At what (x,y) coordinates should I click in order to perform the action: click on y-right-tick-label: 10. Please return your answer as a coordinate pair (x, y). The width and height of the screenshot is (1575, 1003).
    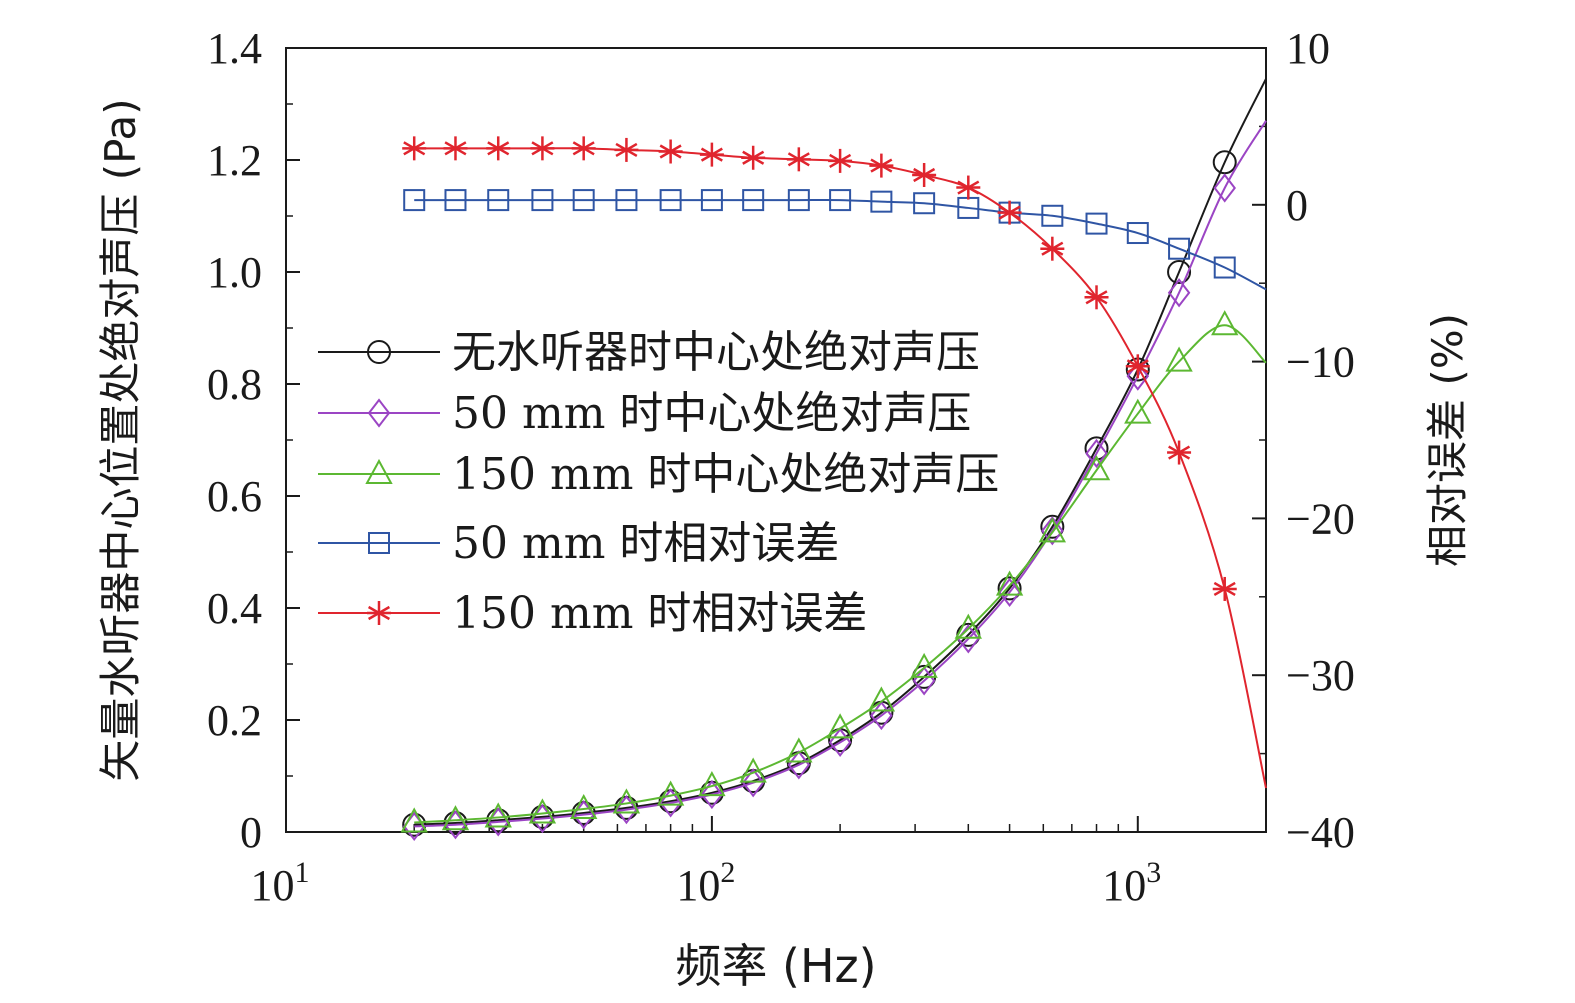
    Looking at the image, I should click on (1308, 48).